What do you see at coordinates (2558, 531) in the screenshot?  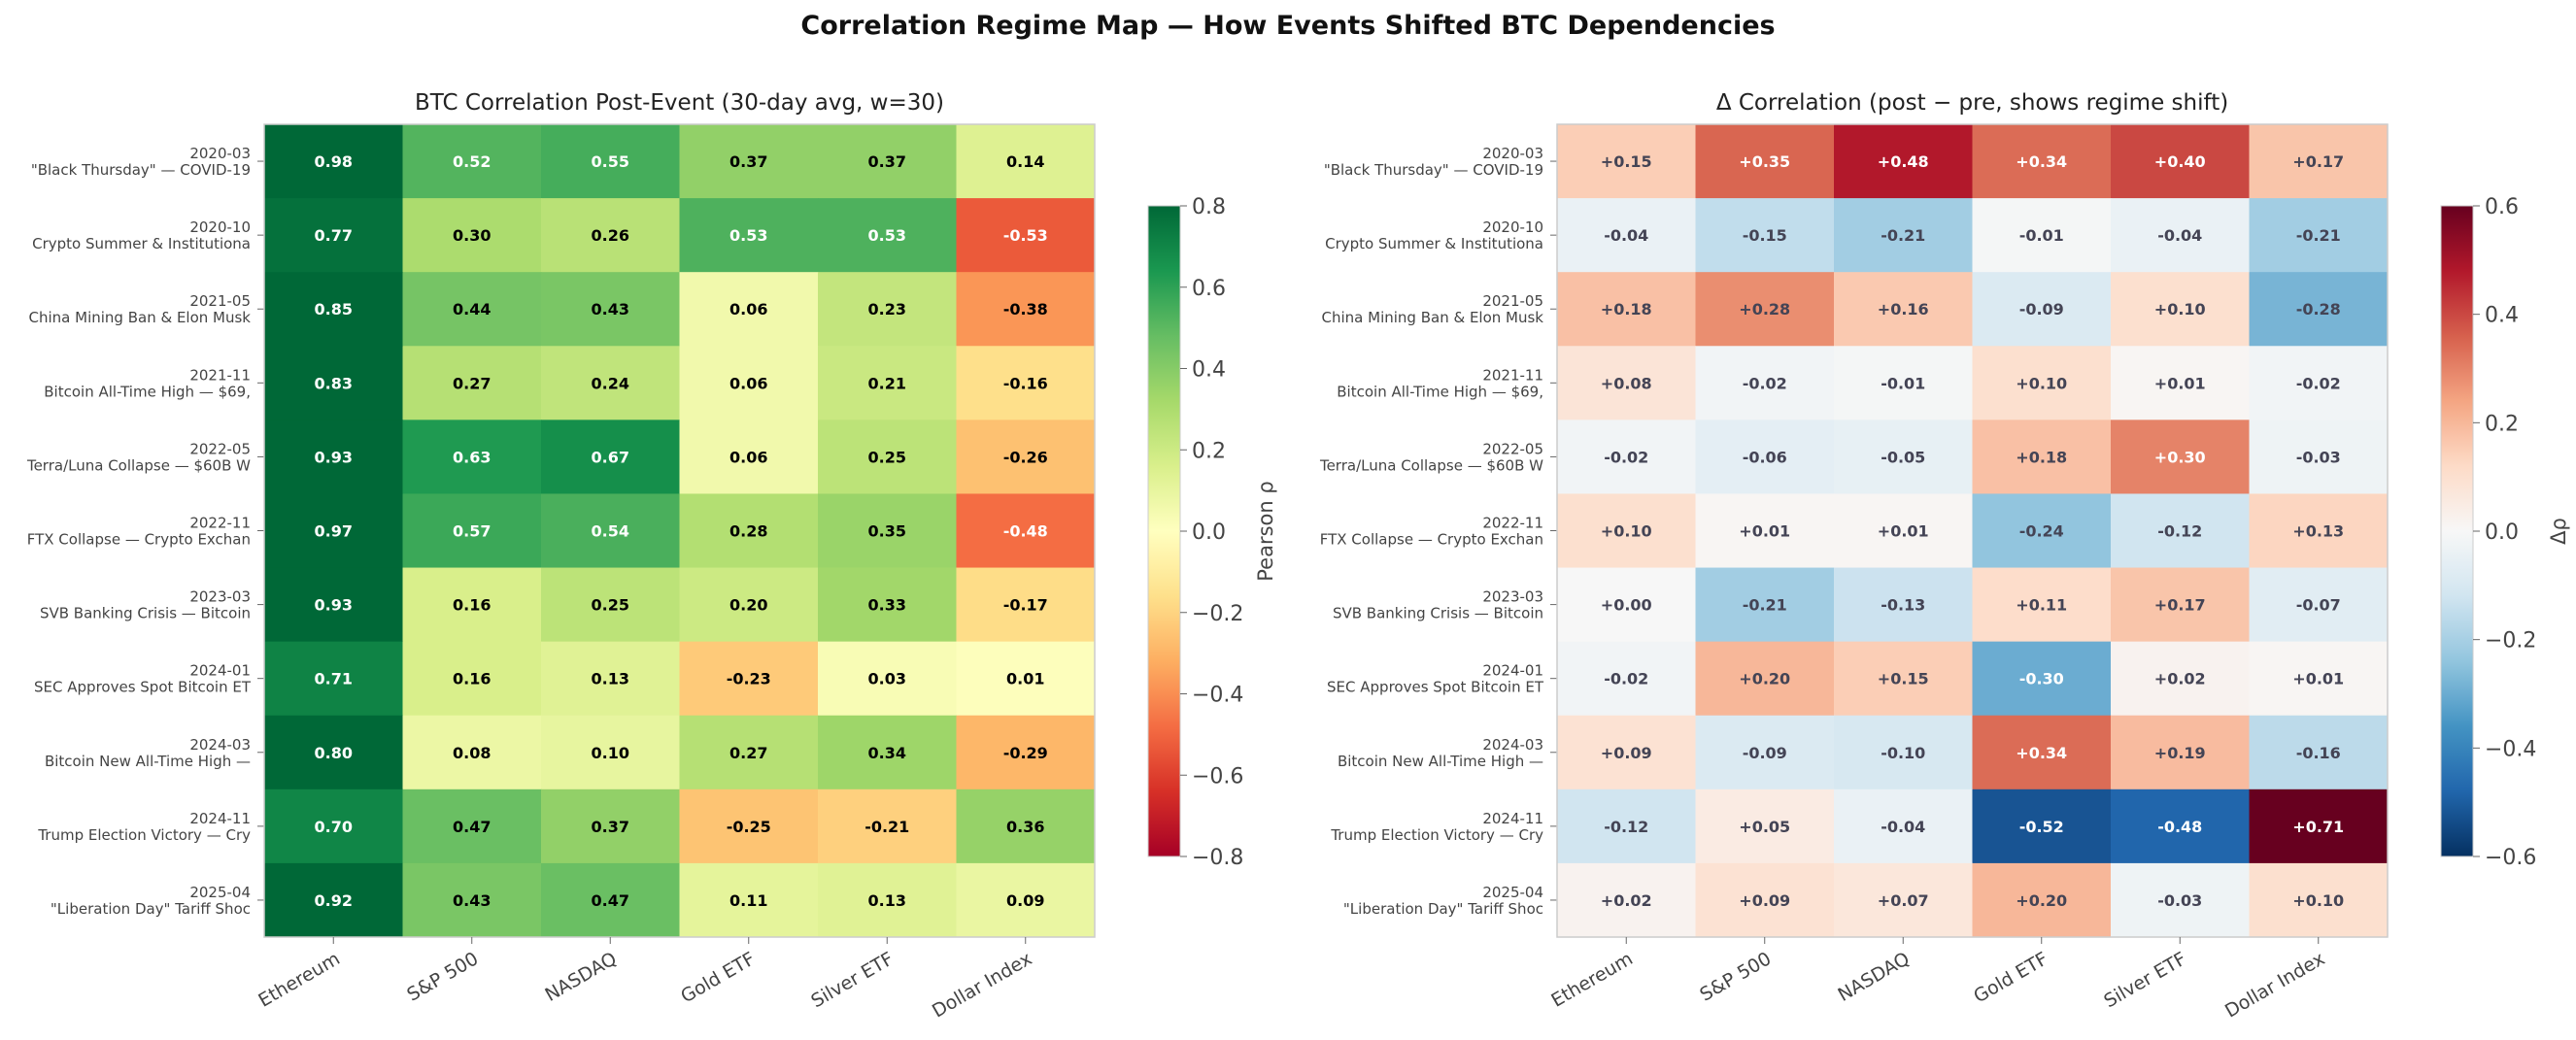 I see `colorbar-label: Δρ` at bounding box center [2558, 531].